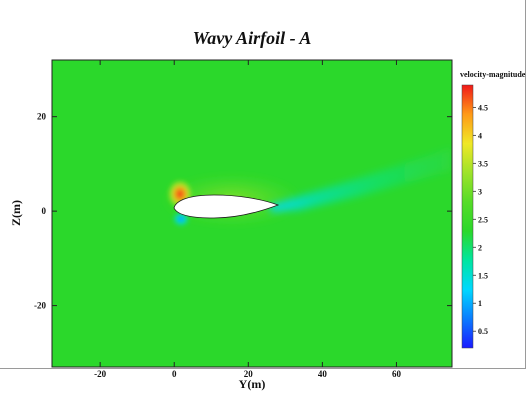 The width and height of the screenshot is (531, 398). What do you see at coordinates (483, 275) in the screenshot?
I see `colorbar-tick-label: 1.5` at bounding box center [483, 275].